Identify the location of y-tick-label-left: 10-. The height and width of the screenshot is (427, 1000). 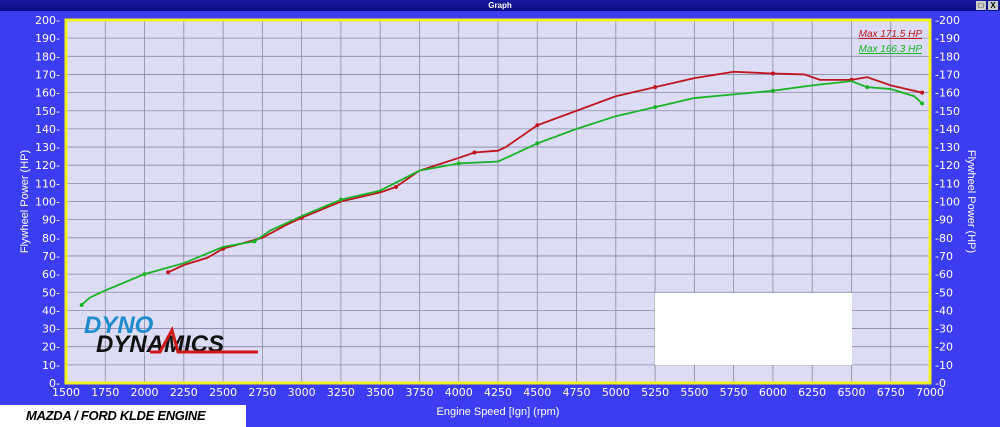
(51, 365).